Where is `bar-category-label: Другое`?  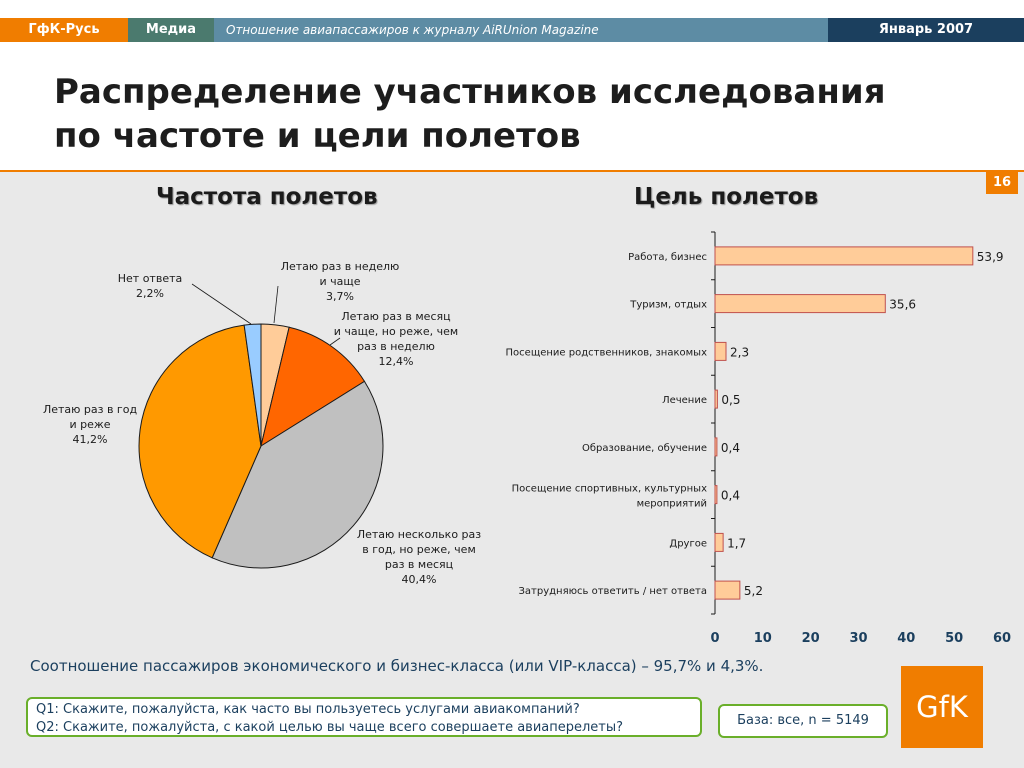 bar-category-label: Другое is located at coordinates (688, 543).